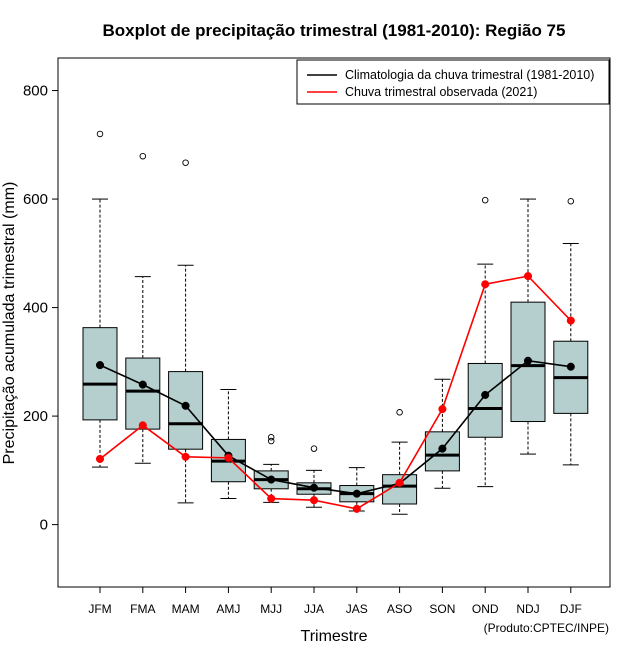  I want to click on x-tick-label: OND, so click(485, 609).